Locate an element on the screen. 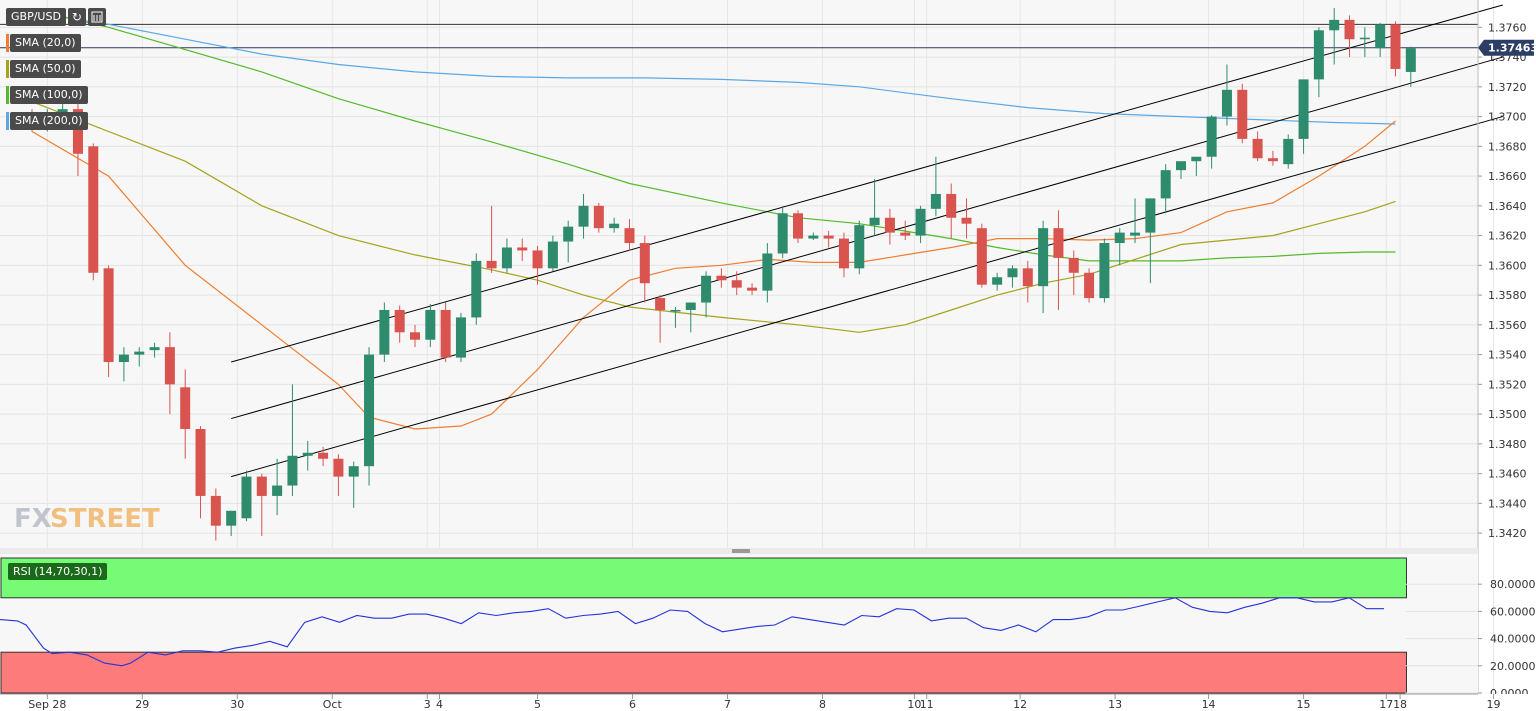 The height and width of the screenshot is (711, 1536). sma100-swatch is located at coordinates (7, 95).